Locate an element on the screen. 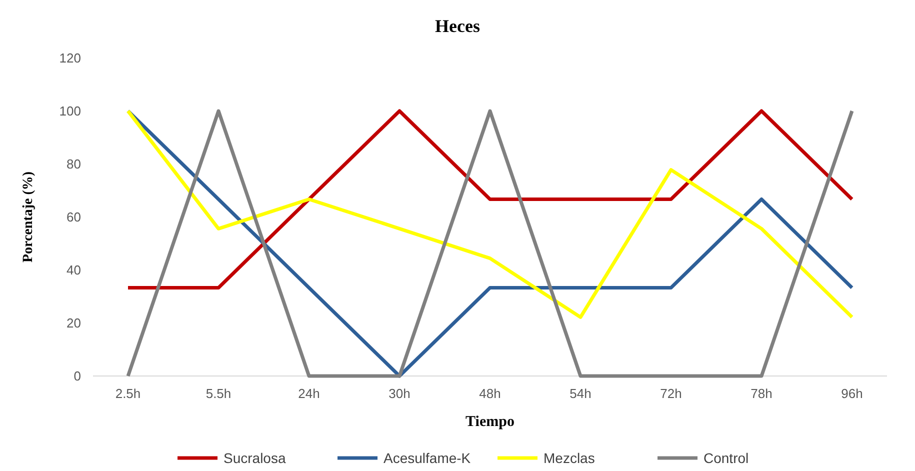 The image size is (915, 471). chart-title: Heces is located at coordinates (457, 26).